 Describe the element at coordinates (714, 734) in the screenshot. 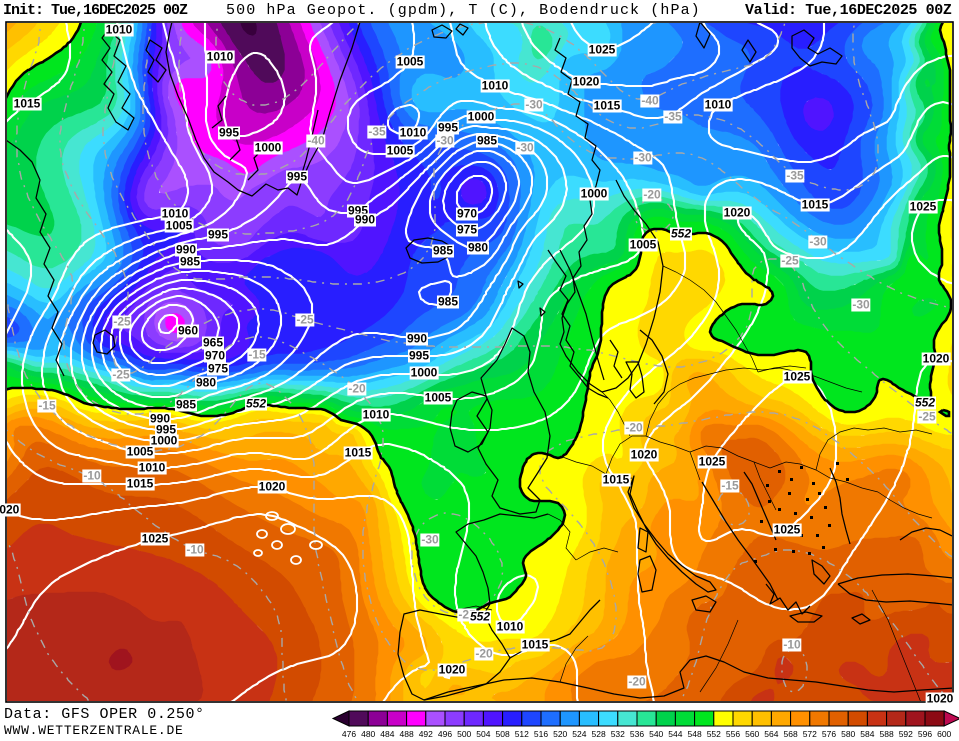

I see `svg-text: 552` at that location.